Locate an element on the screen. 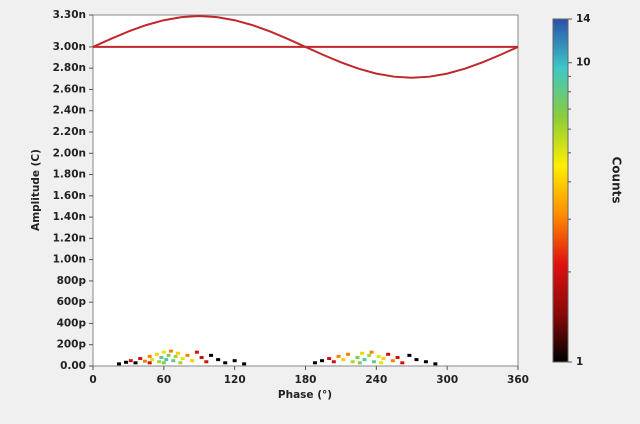 The image size is (640, 424). y-tick-label: 400p is located at coordinates (72, 323).